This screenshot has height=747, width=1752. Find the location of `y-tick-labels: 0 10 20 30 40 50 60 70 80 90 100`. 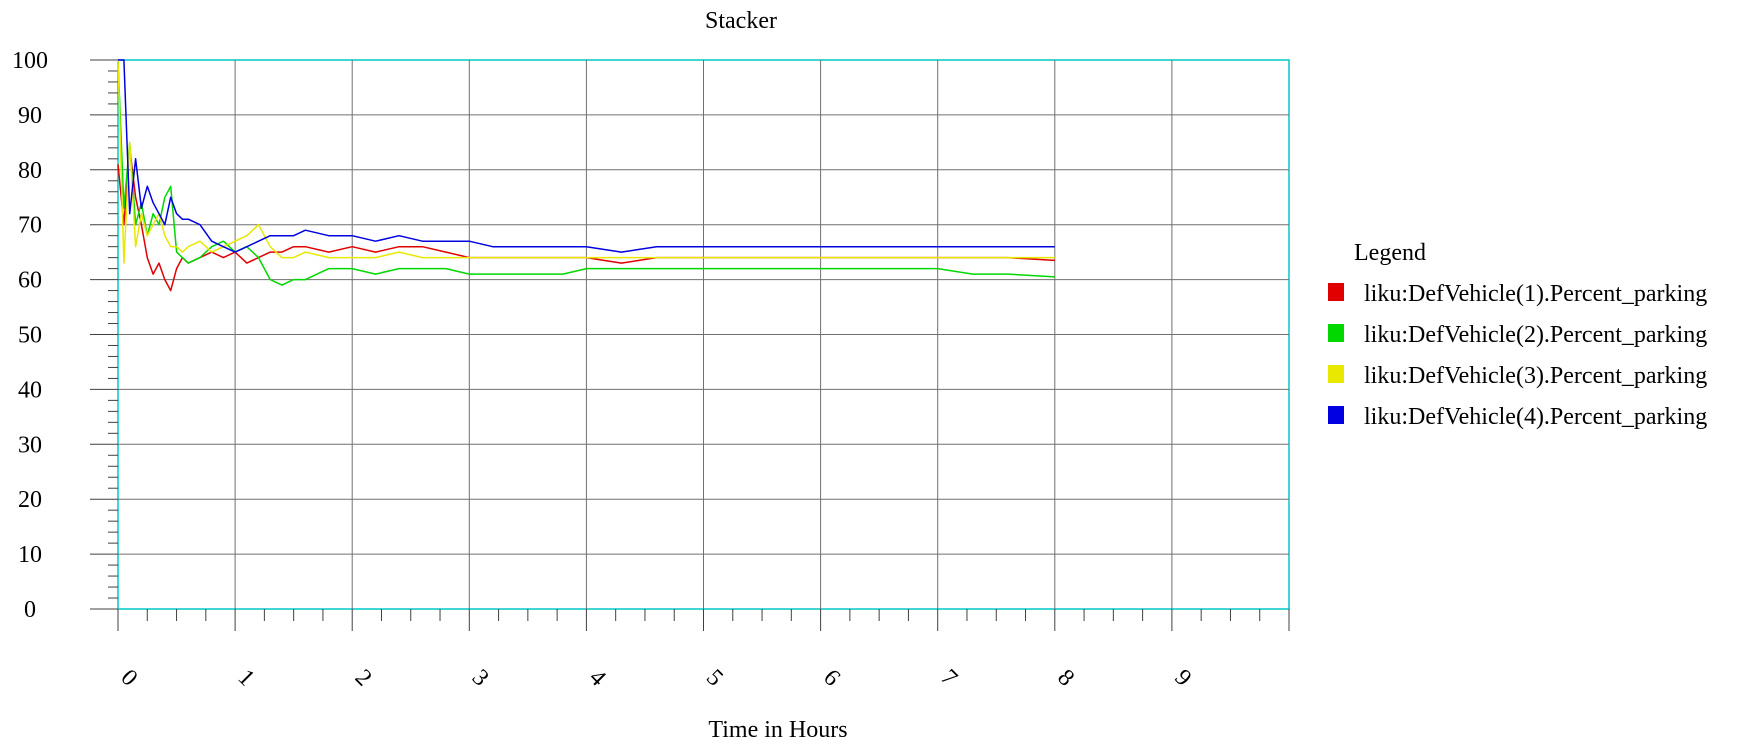

y-tick-labels: 0 10 20 30 40 50 60 70 80 90 100 is located at coordinates (30, 335).